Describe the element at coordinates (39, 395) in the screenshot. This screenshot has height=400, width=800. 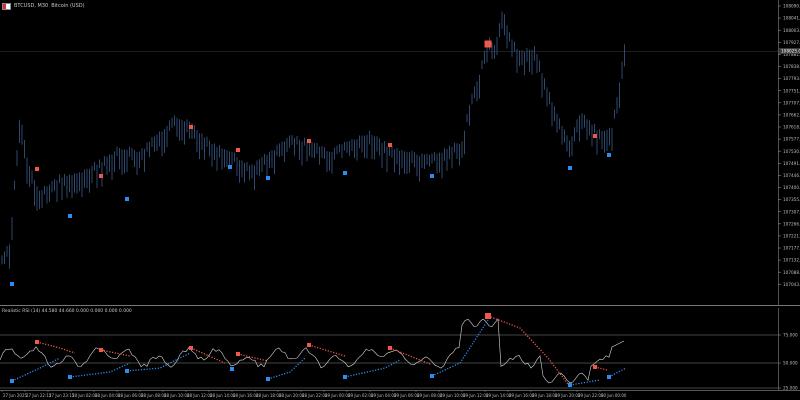
I see `time-tick-label: 27 Jun 22:15` at that location.